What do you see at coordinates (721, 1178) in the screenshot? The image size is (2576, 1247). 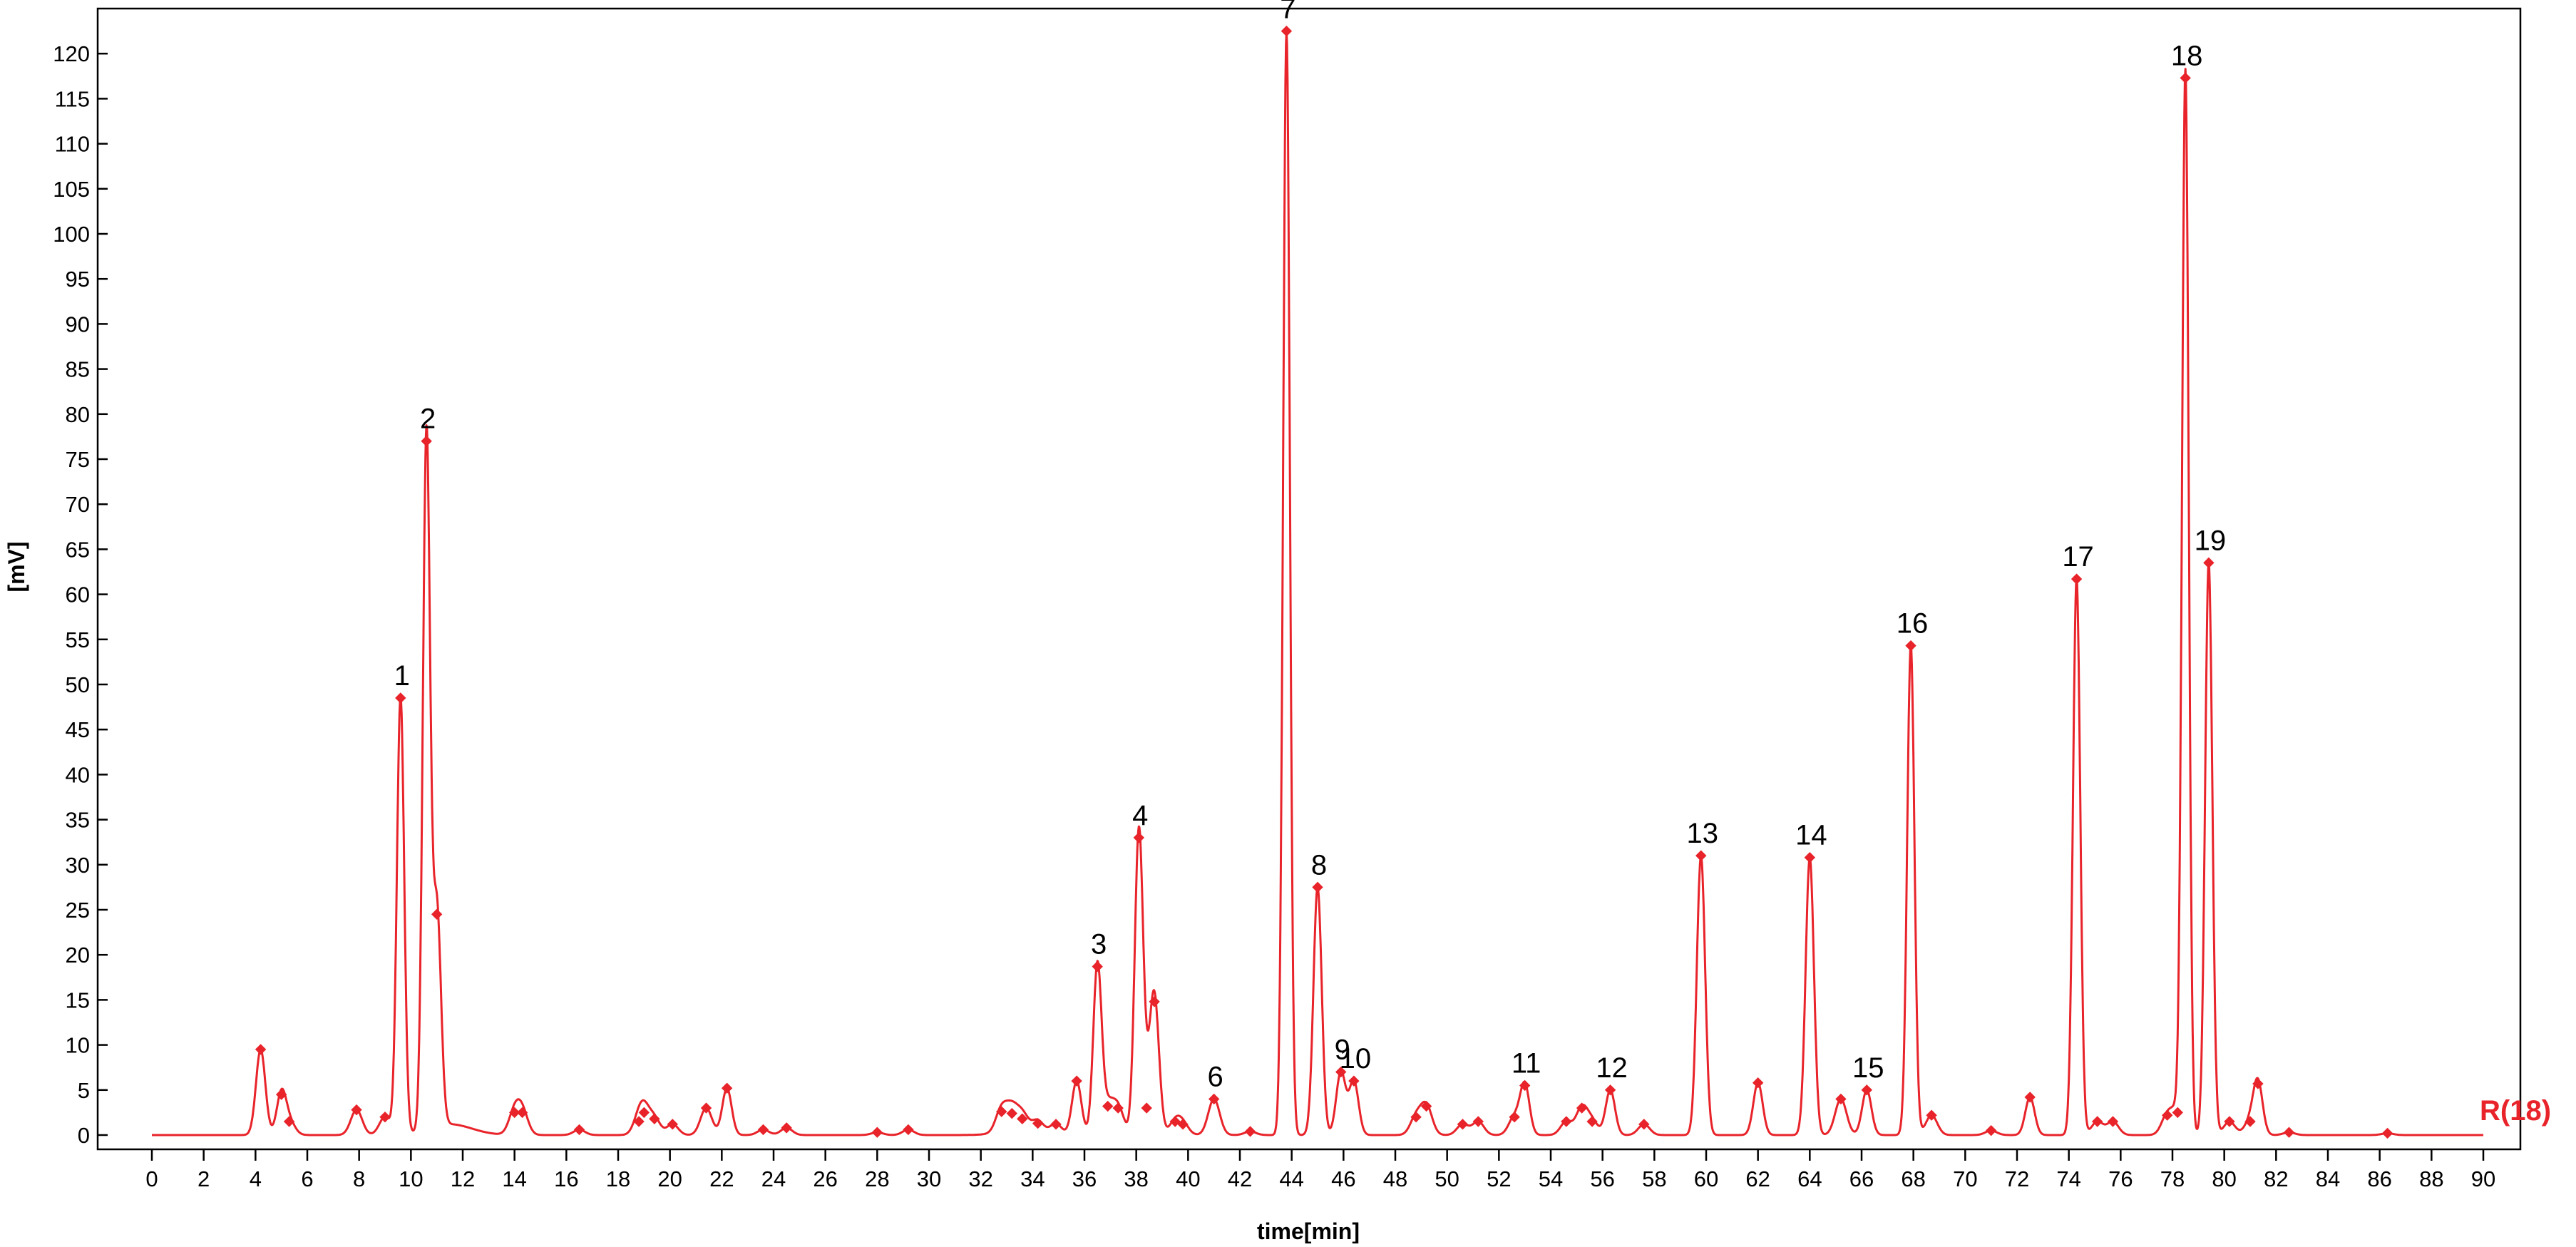 I see `x-tick-label: 22` at bounding box center [721, 1178].